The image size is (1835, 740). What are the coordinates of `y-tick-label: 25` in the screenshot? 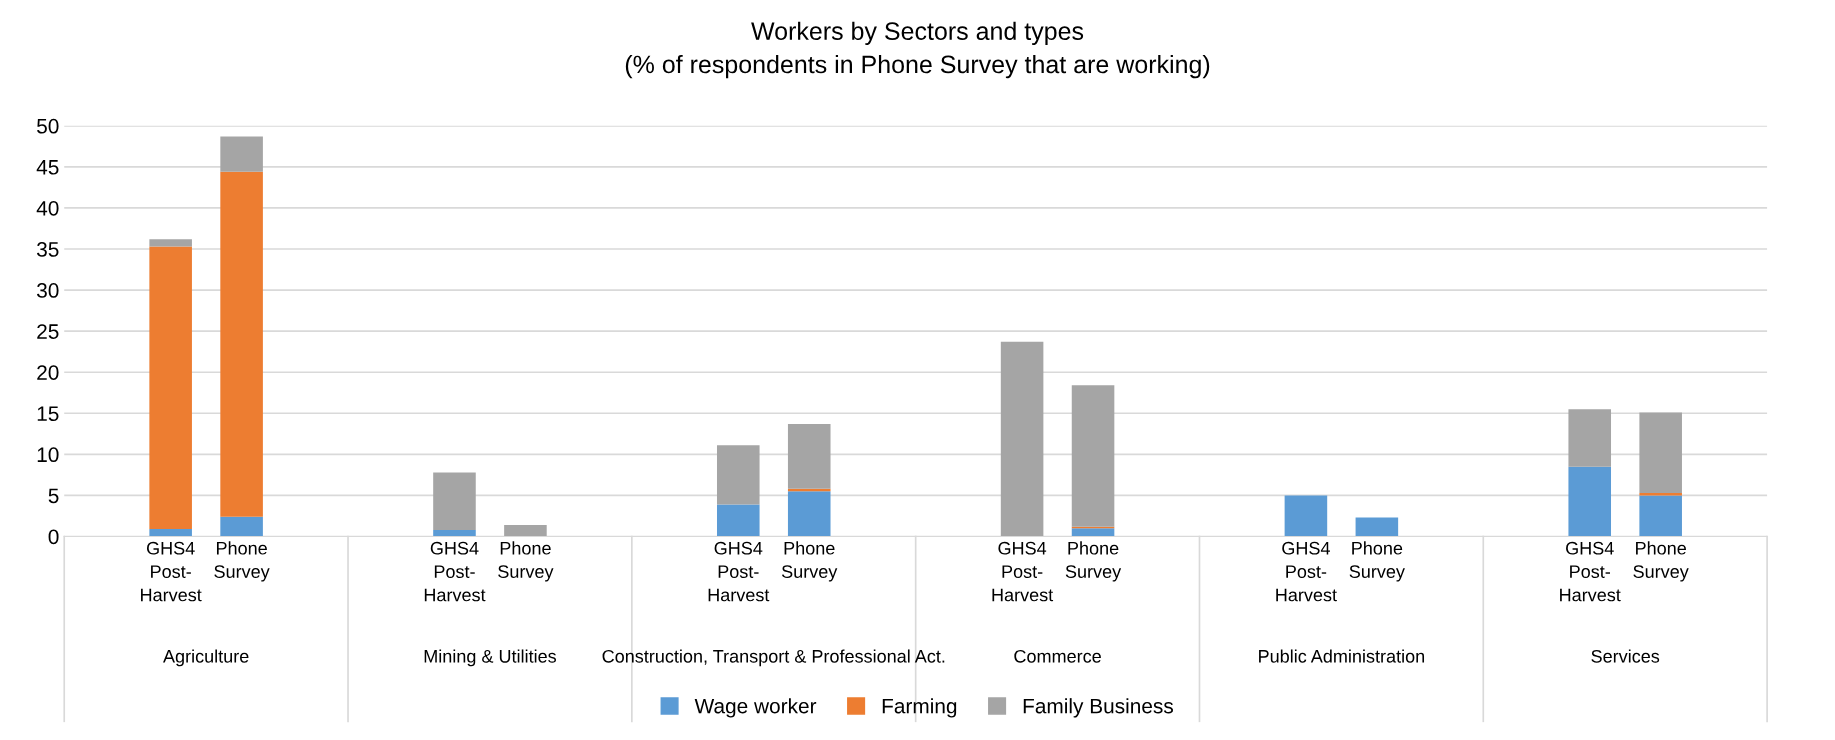 It's located at (48, 331).